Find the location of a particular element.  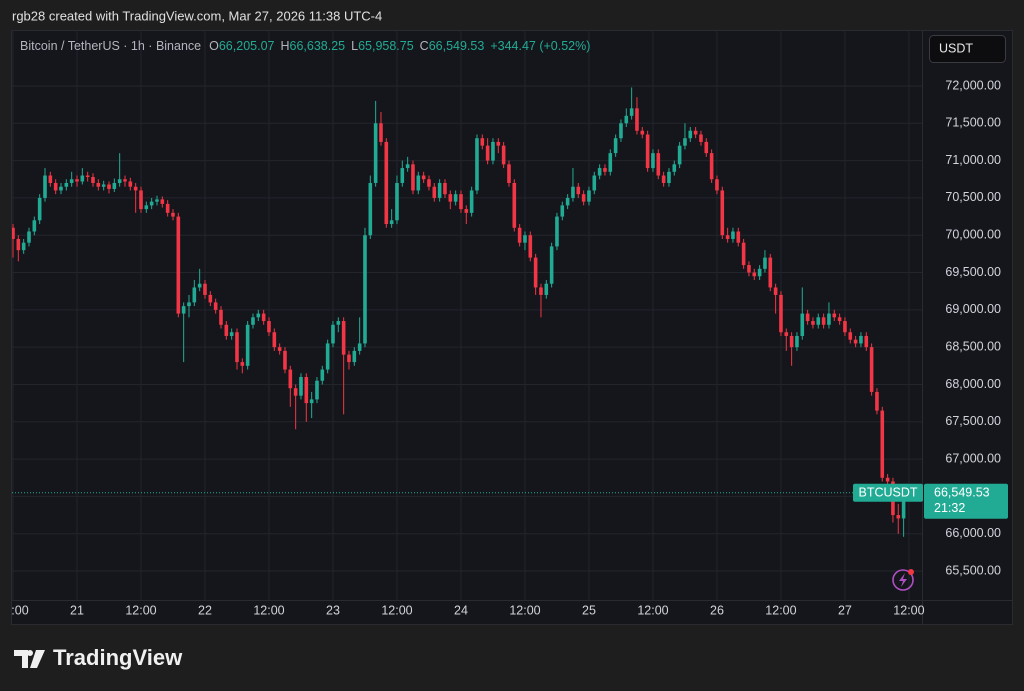

legend-value: 66,205.07 is located at coordinates (247, 46).